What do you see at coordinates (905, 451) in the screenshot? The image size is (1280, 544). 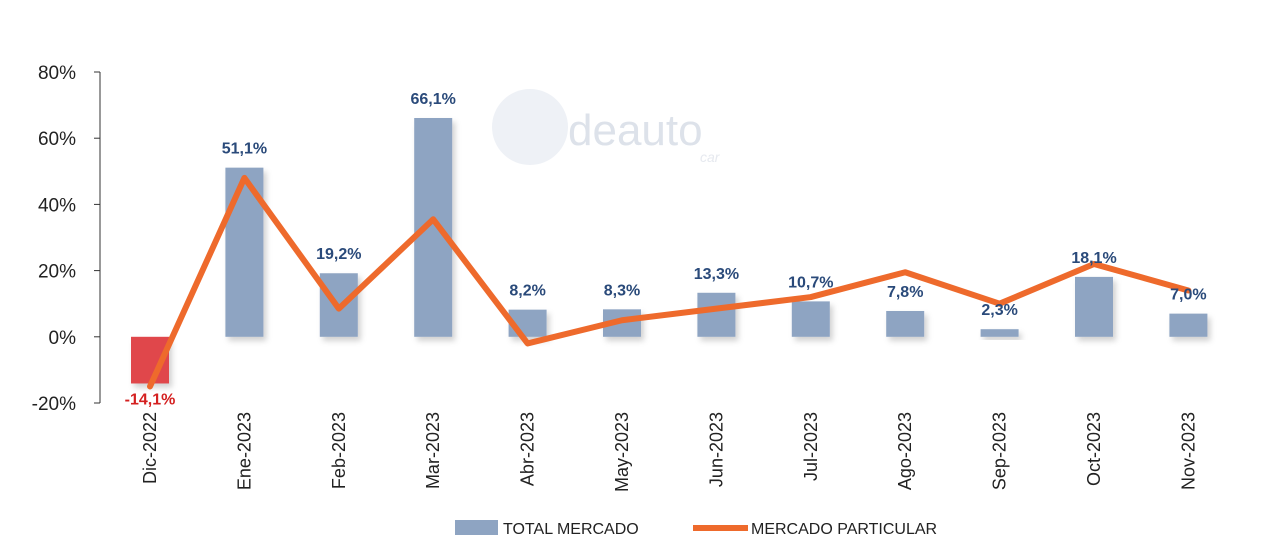 I see `x-tick-label: Ago-2023` at bounding box center [905, 451].